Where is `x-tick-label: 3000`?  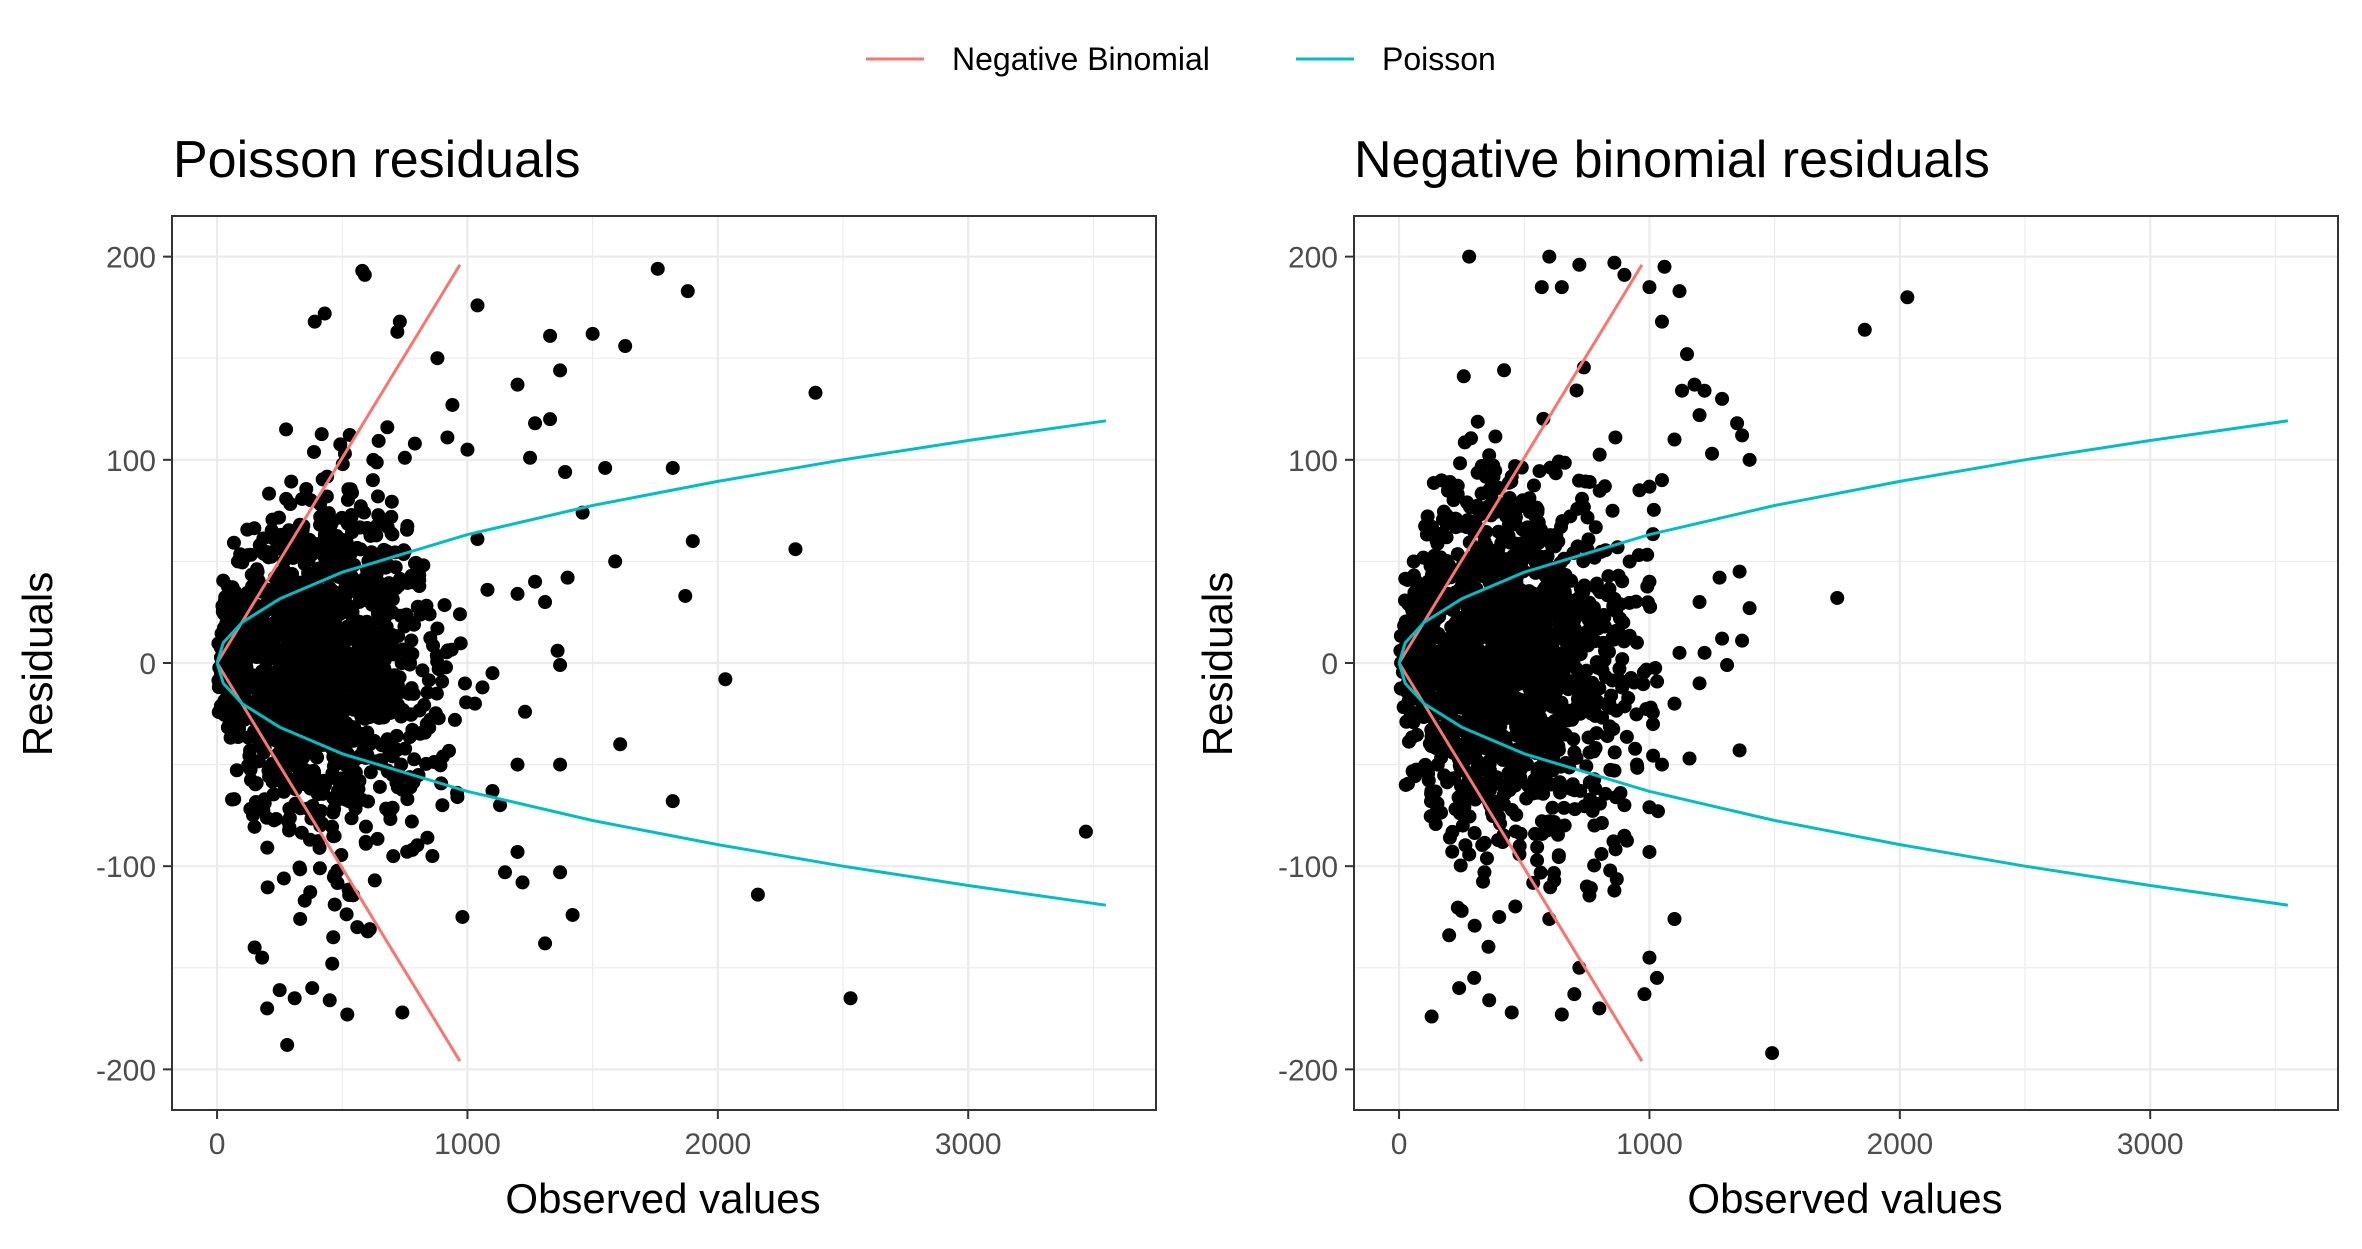 x-tick-label: 3000 is located at coordinates (2150, 1144).